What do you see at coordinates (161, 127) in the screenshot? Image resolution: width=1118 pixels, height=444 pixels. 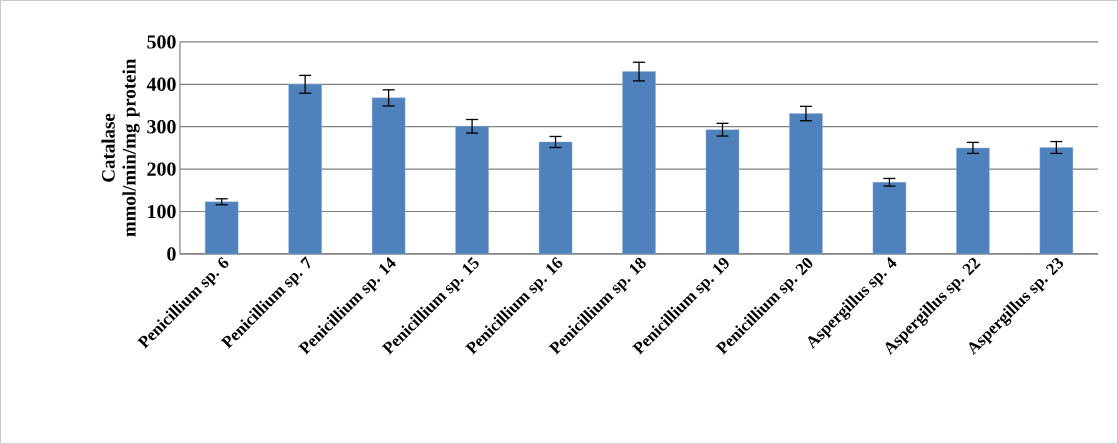 I see `y-tick-label: 300` at bounding box center [161, 127].